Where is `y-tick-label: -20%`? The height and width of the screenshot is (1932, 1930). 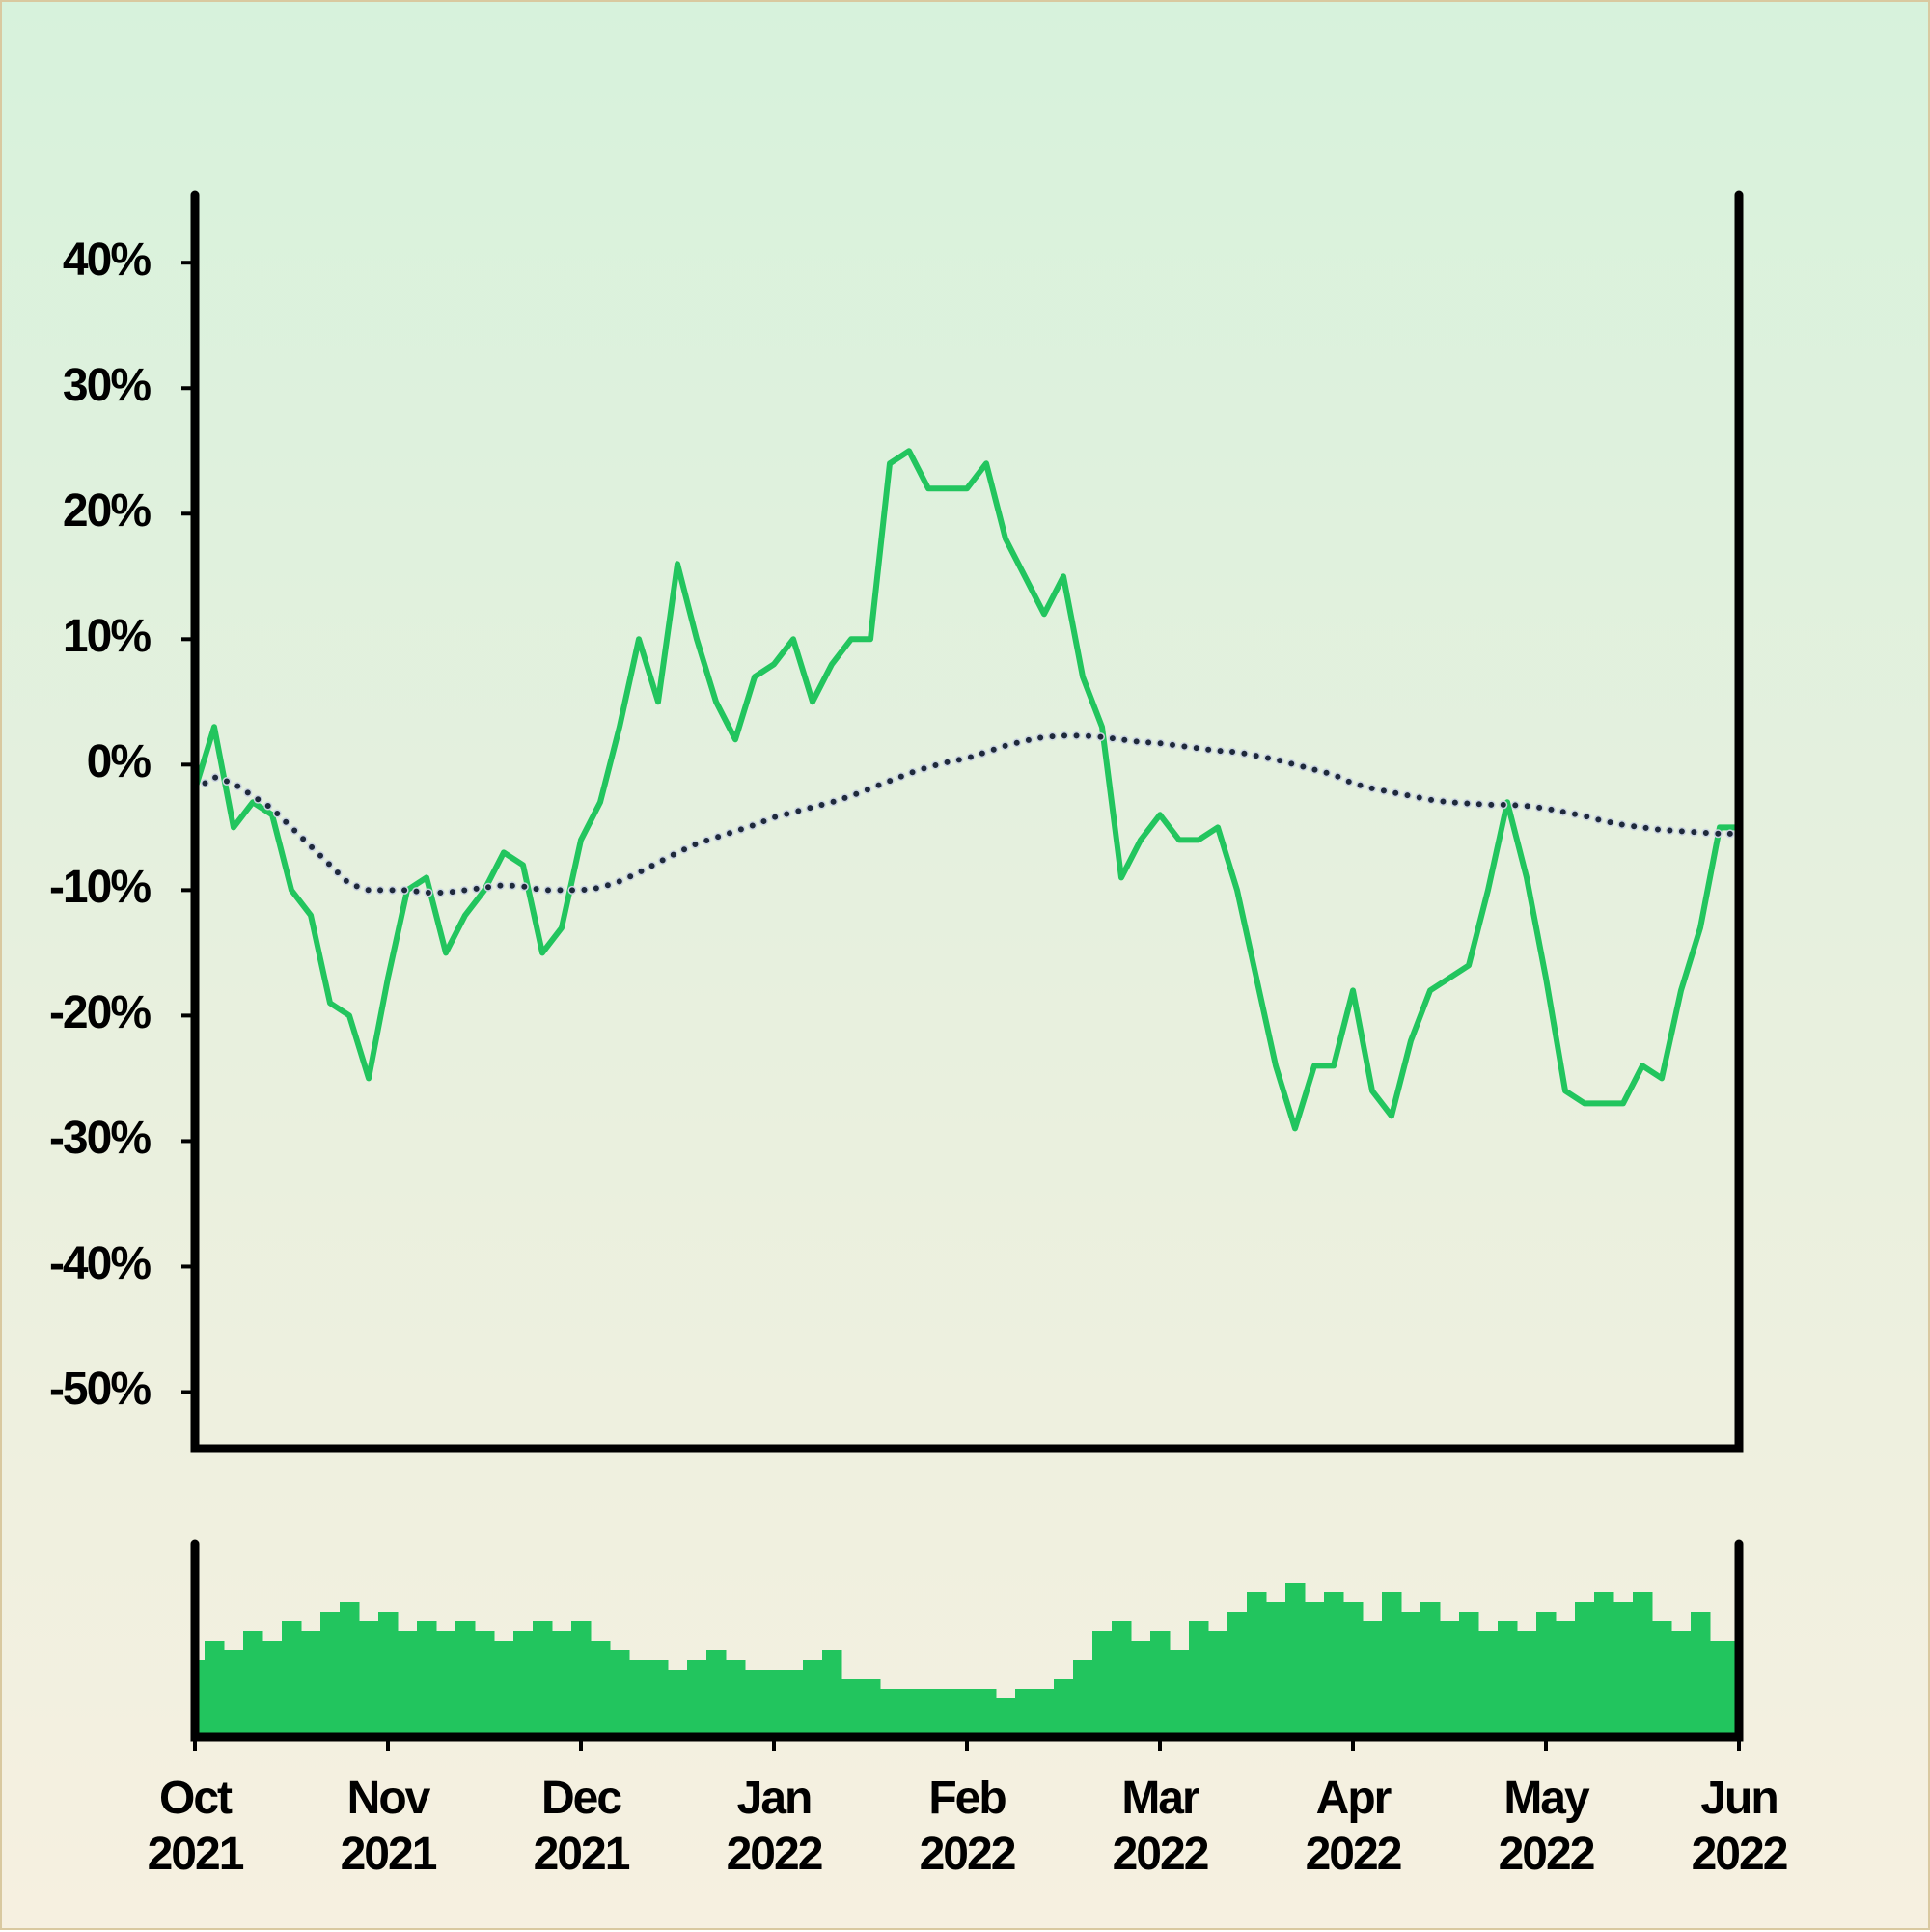 y-tick-label: -20% is located at coordinates (100, 1012).